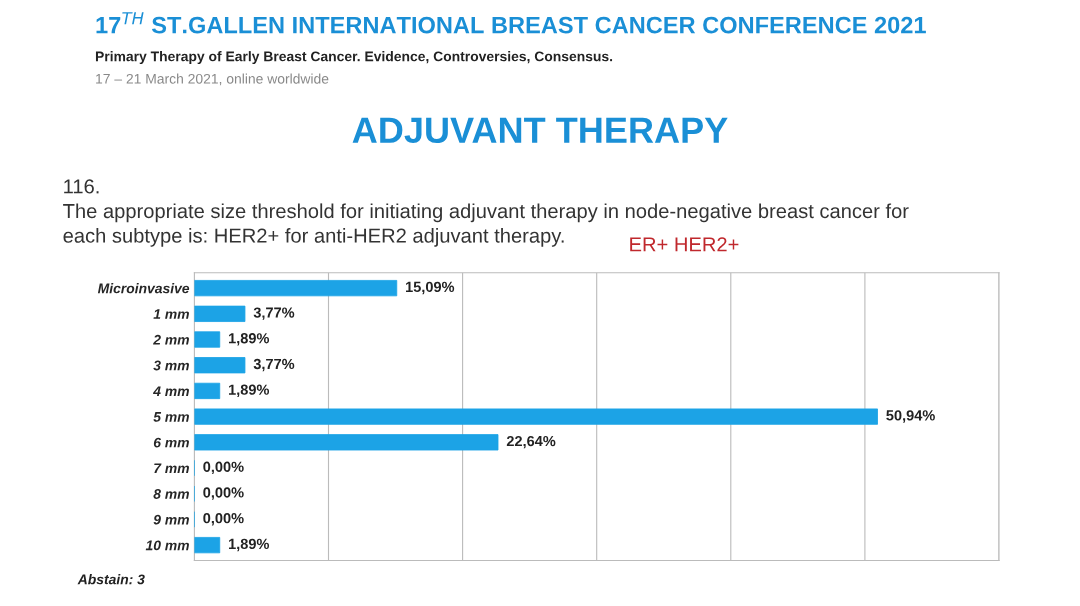 The width and height of the screenshot is (1080, 606). What do you see at coordinates (171, 417) in the screenshot?
I see `y-tick-label: 5 mm` at bounding box center [171, 417].